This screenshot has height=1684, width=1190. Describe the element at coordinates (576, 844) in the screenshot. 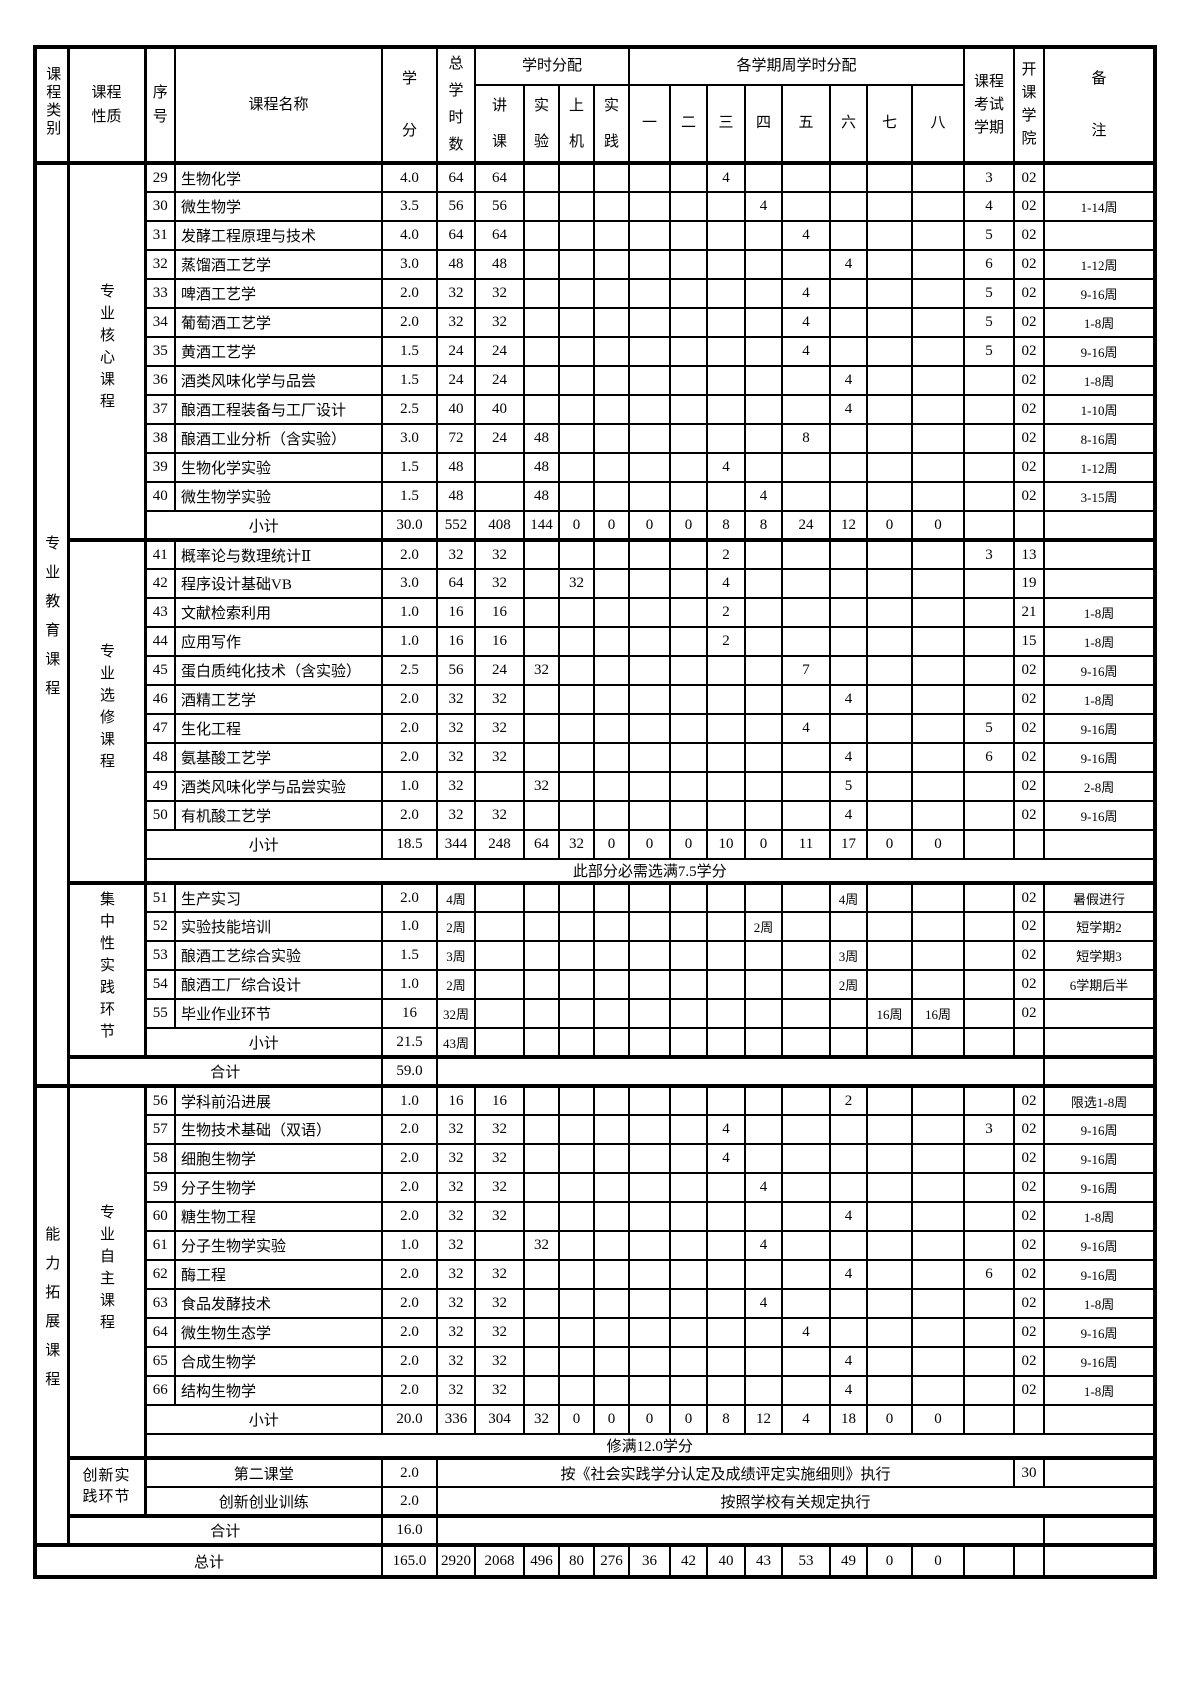

I see `hour-computer: 32` at that location.